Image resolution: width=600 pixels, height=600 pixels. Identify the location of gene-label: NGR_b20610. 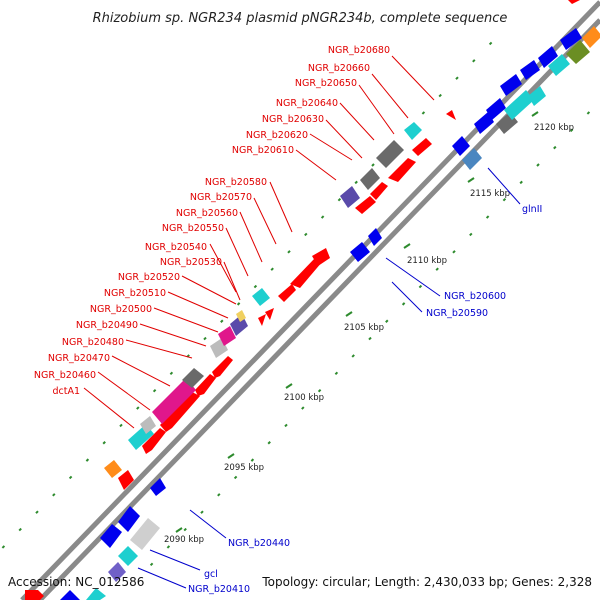
(263, 150).